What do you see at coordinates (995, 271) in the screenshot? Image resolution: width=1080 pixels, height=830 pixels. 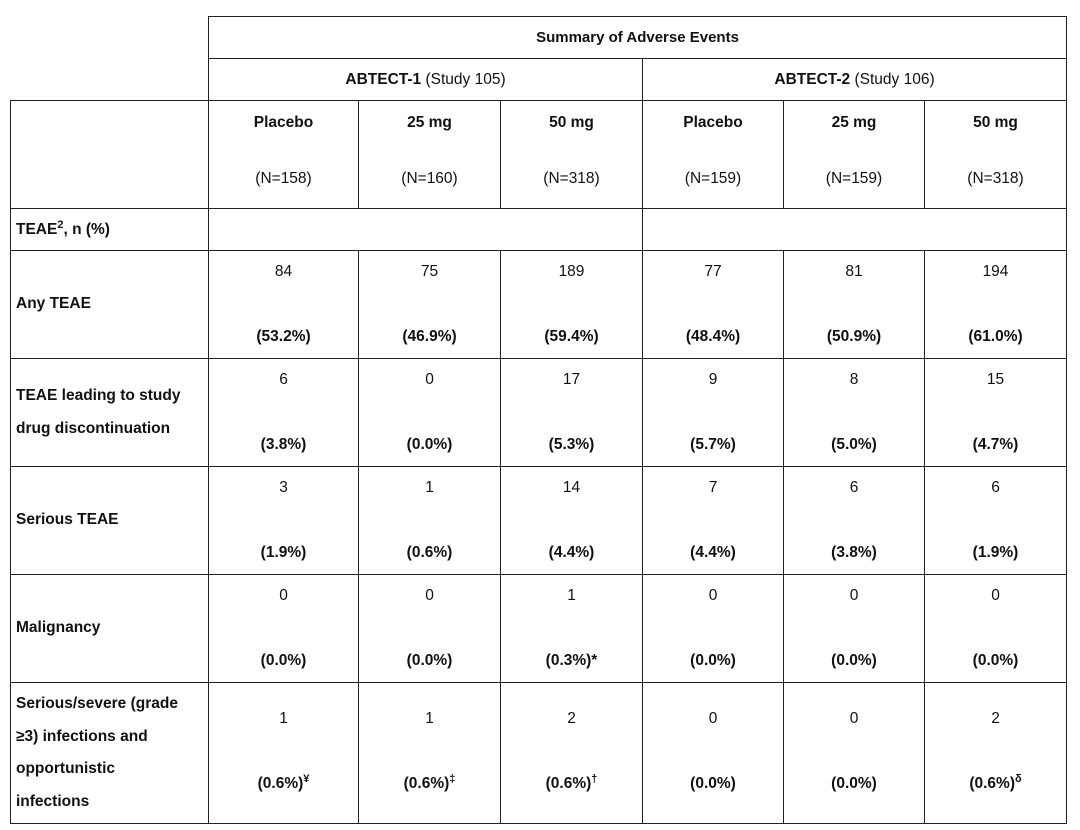 I see `count-value: 194` at bounding box center [995, 271].